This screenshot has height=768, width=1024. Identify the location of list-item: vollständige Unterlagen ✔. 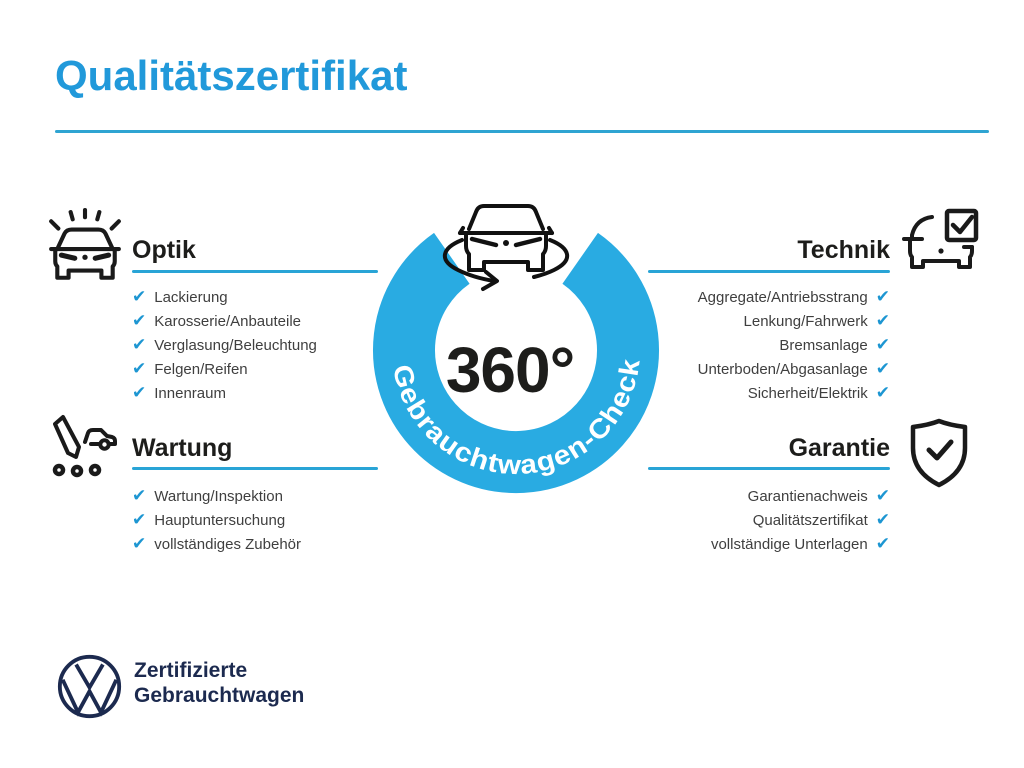
(800, 544).